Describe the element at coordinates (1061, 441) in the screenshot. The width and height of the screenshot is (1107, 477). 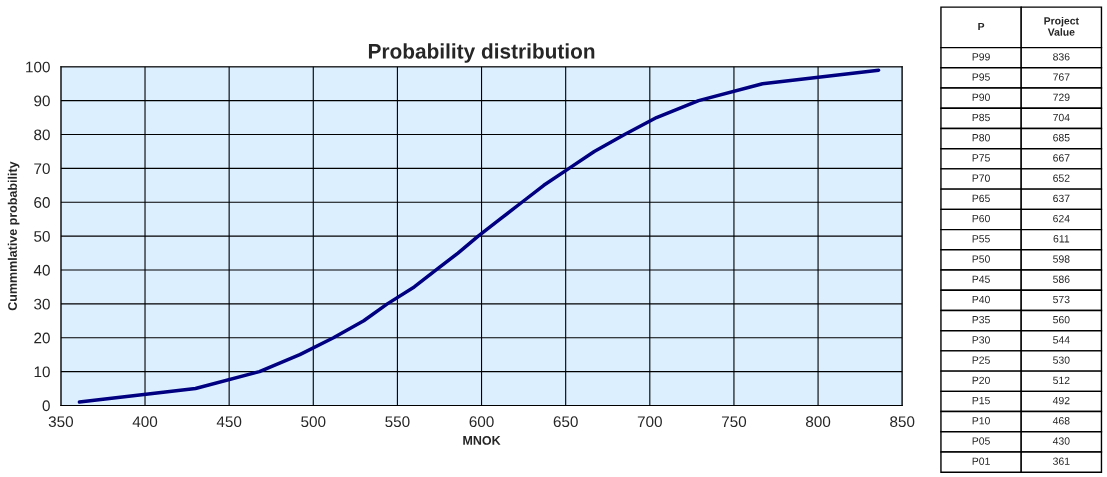
I see `data-label: 430` at that location.